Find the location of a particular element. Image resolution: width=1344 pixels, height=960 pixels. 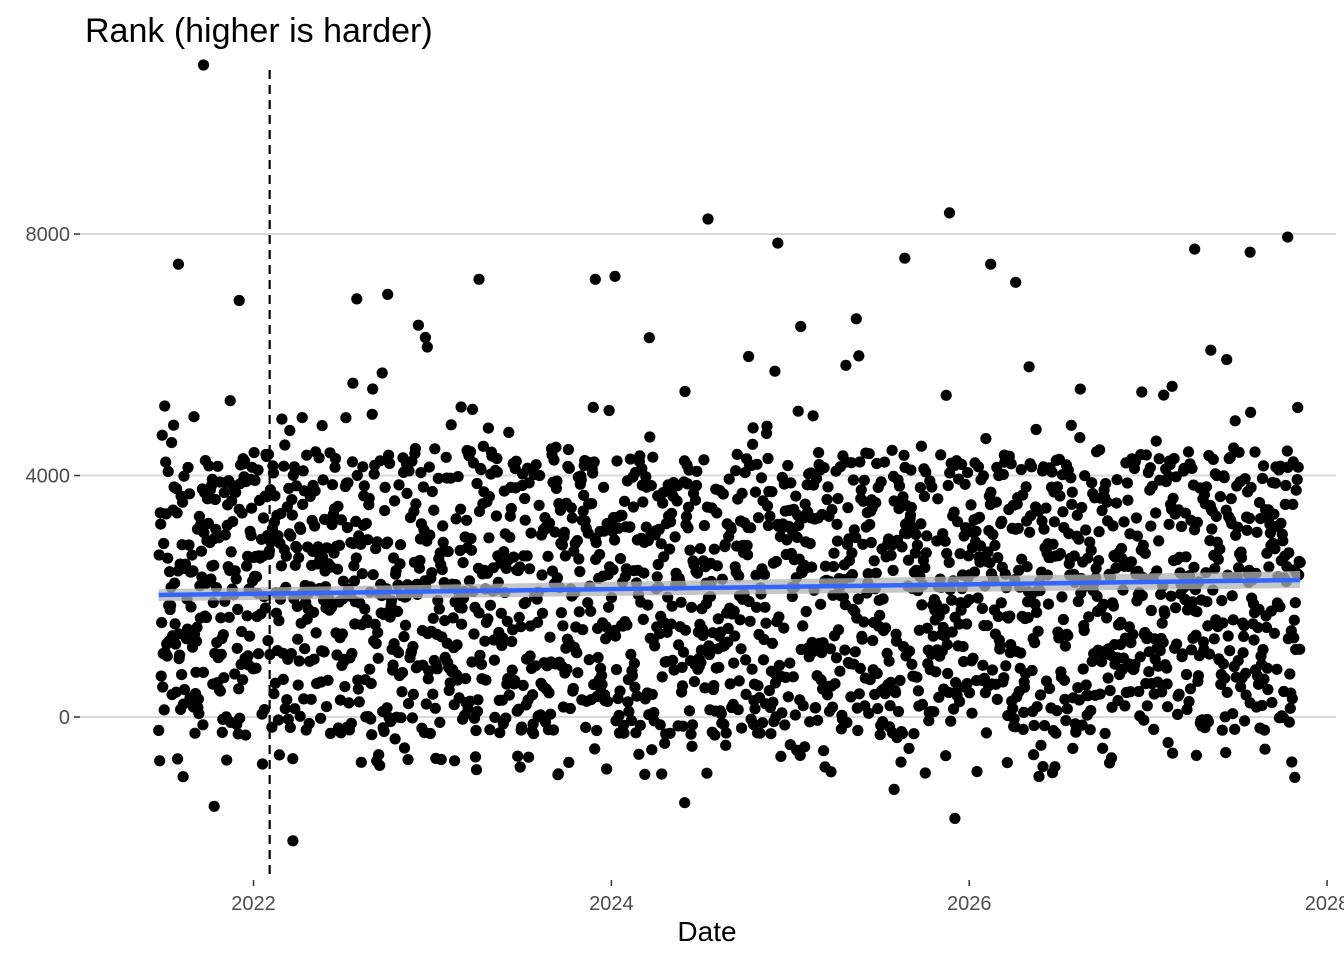

x-tick-label: 2022 is located at coordinates (253, 904).